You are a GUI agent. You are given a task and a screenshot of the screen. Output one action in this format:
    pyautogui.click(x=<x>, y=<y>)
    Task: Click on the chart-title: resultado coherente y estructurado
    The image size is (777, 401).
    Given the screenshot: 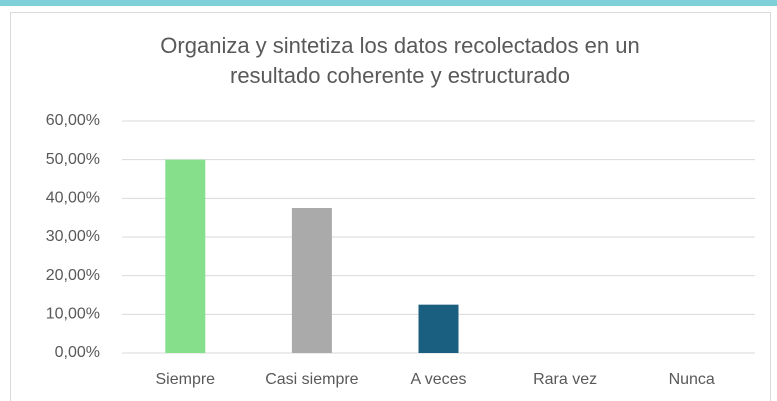 What is the action you would take?
    pyautogui.click(x=400, y=75)
    